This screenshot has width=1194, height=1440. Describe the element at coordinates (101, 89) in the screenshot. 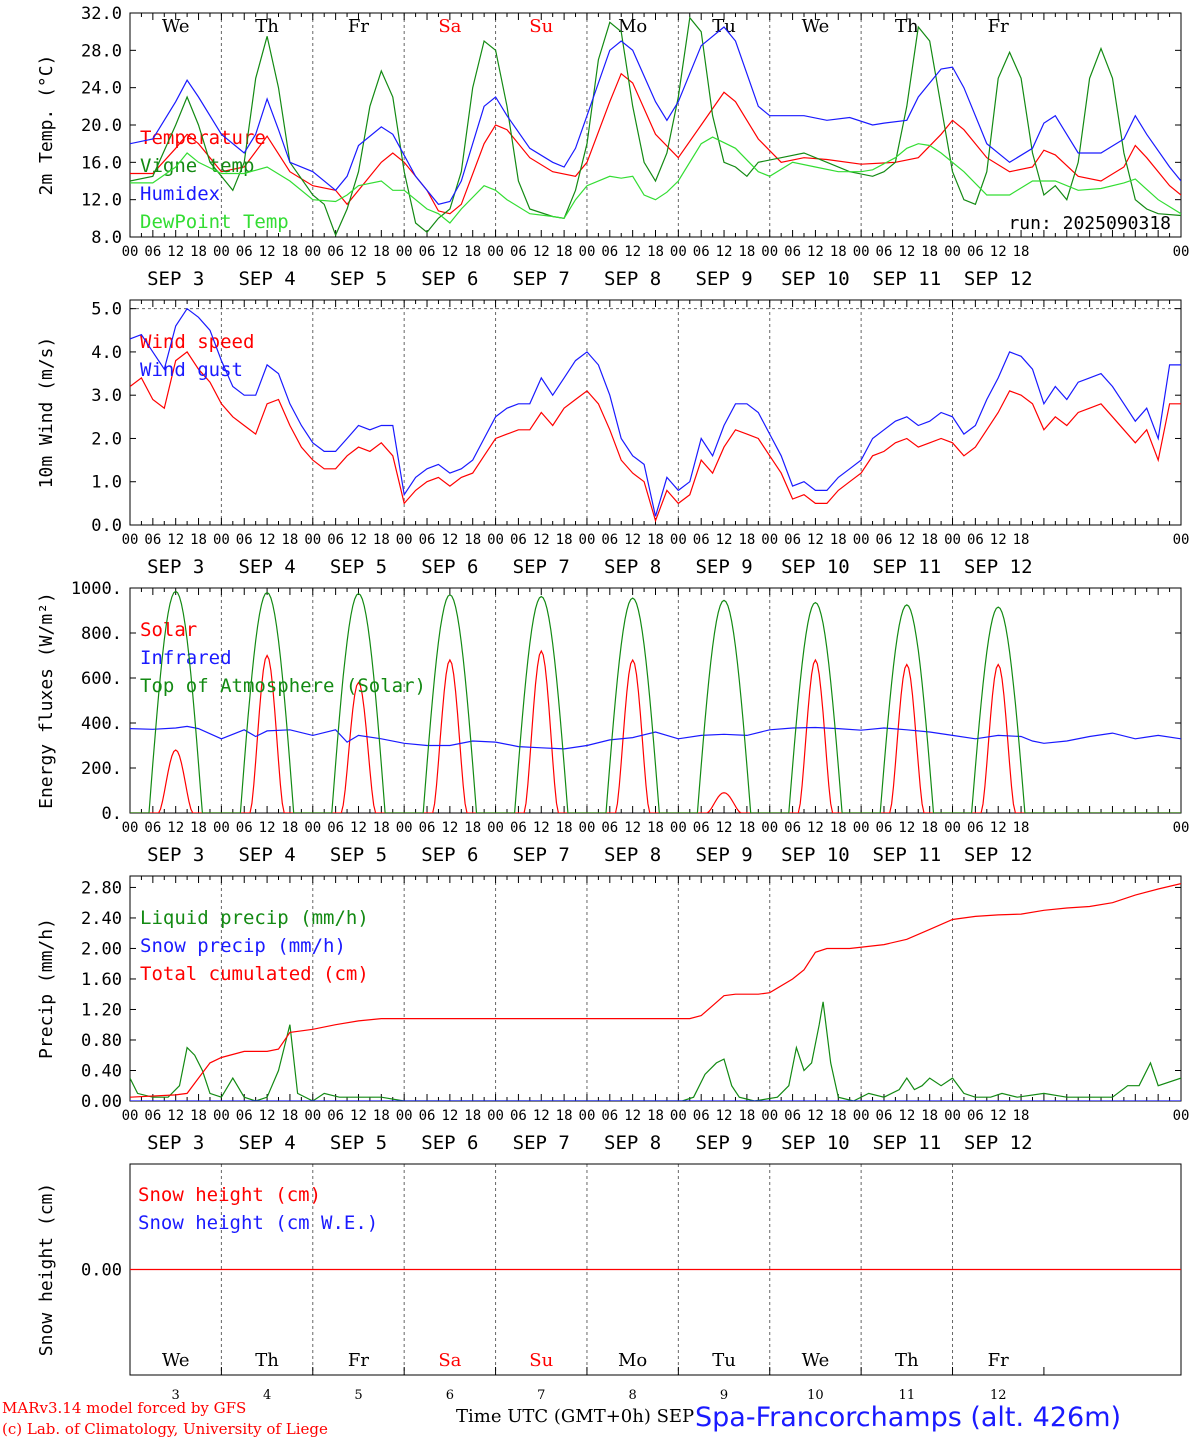

I see `y-tick-label: 24.0` at that location.